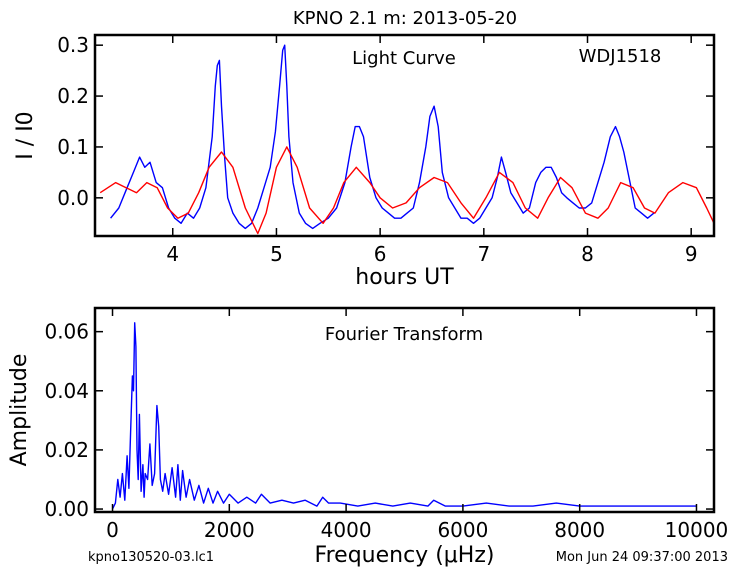 The image size is (742, 580). What do you see at coordinates (405, 18) in the screenshot?
I see `figure-title: KPNO 2.1 m: 2013-05-20` at bounding box center [405, 18].